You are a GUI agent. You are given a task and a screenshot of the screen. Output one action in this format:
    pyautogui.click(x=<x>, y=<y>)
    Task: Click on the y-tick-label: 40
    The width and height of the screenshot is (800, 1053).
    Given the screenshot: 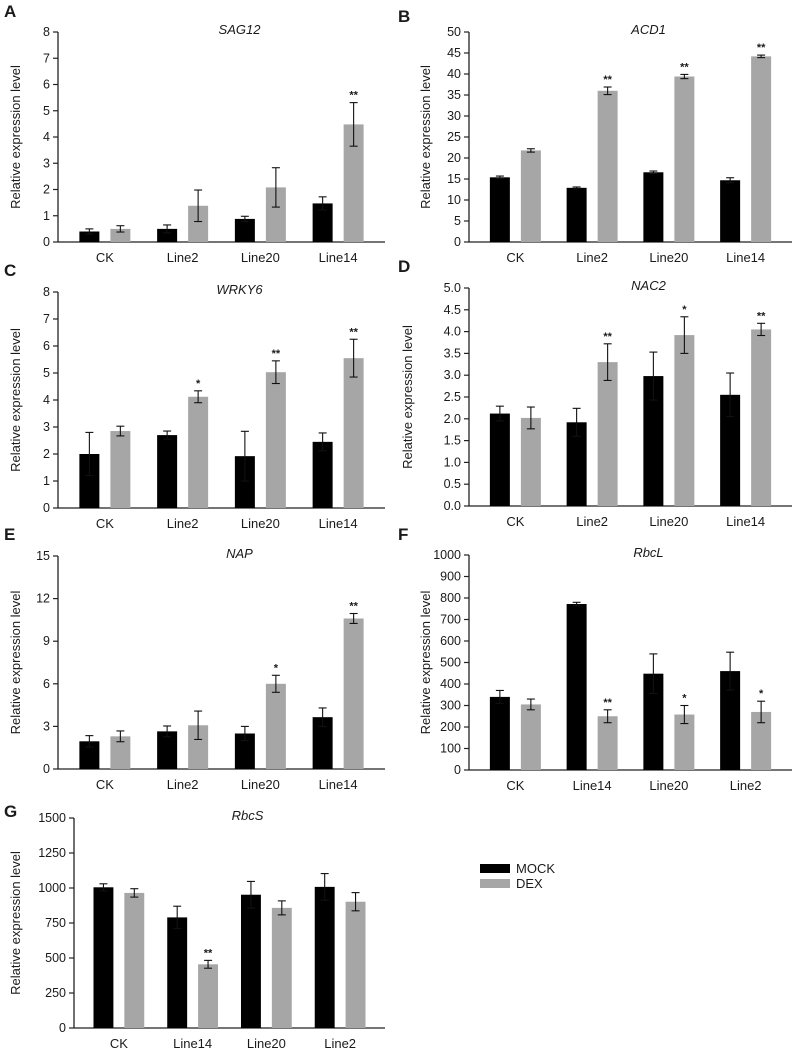 What is the action you would take?
    pyautogui.click(x=454, y=74)
    